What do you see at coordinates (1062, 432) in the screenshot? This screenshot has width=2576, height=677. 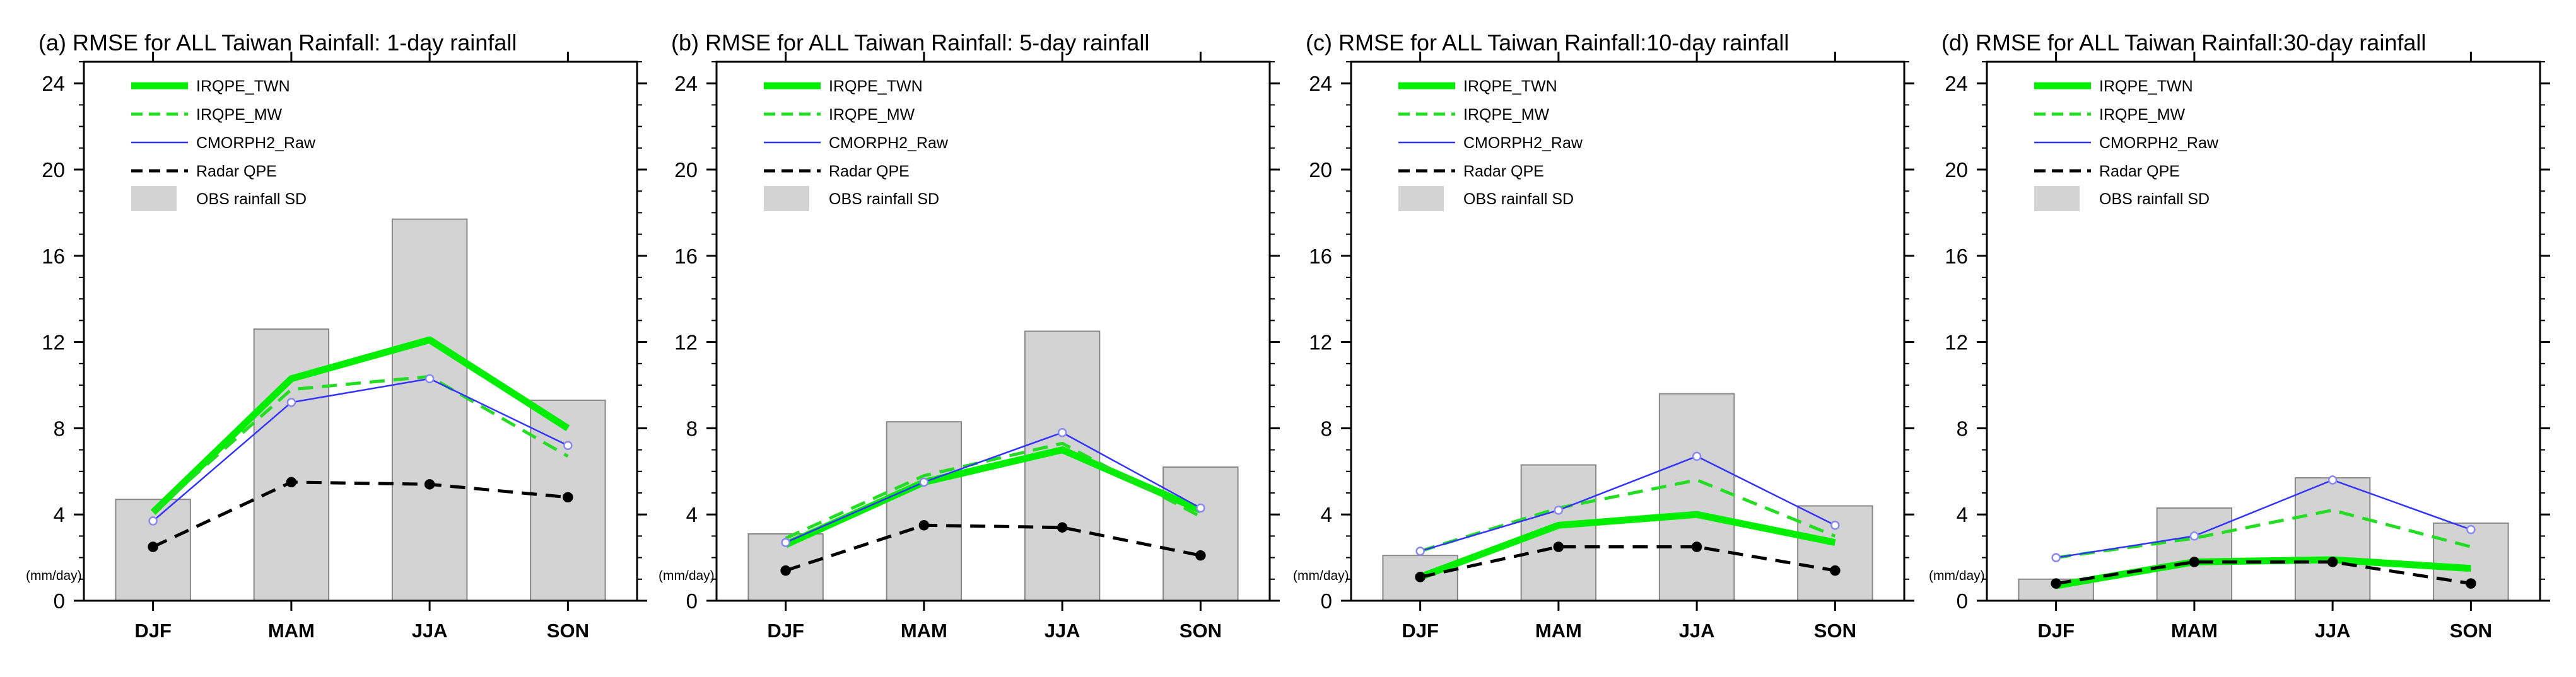 I see `point-cmorph2-raw-jja` at bounding box center [1062, 432].